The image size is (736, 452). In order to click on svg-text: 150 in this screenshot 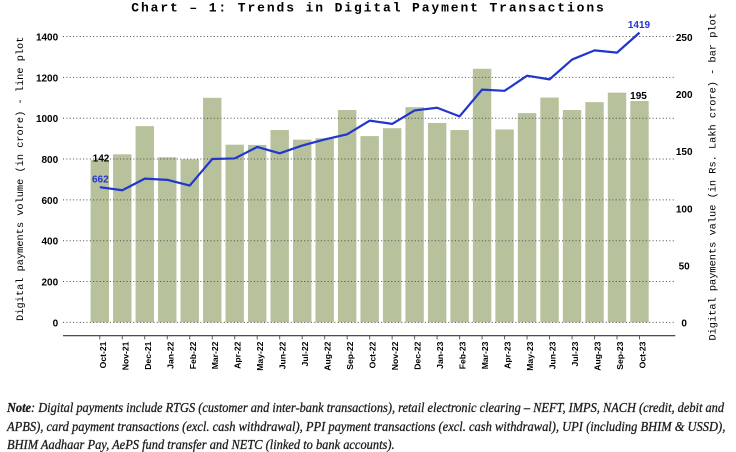, I will do `click(684, 152)`.